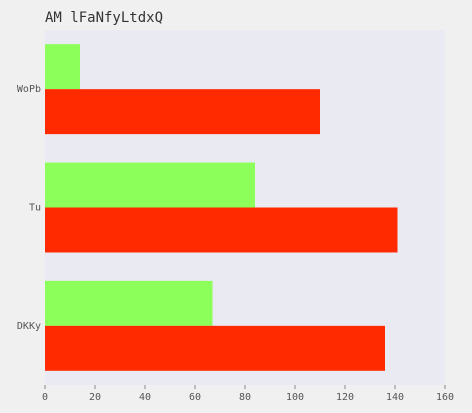  I want to click on y-axis: WoPb Tu DKKy, so click(29, 208).